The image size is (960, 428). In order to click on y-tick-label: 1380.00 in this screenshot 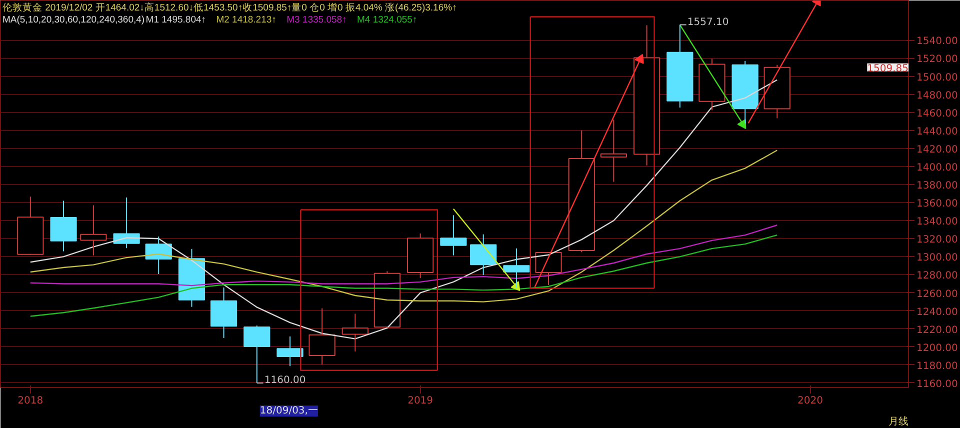, I will do `click(937, 186)`.